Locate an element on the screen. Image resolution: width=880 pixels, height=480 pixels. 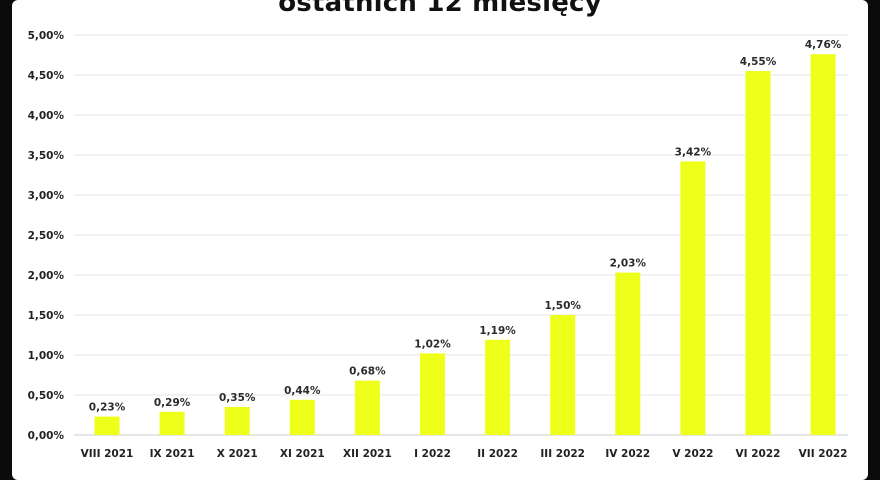
y-tick-label: 0,00% is located at coordinates (46, 436).